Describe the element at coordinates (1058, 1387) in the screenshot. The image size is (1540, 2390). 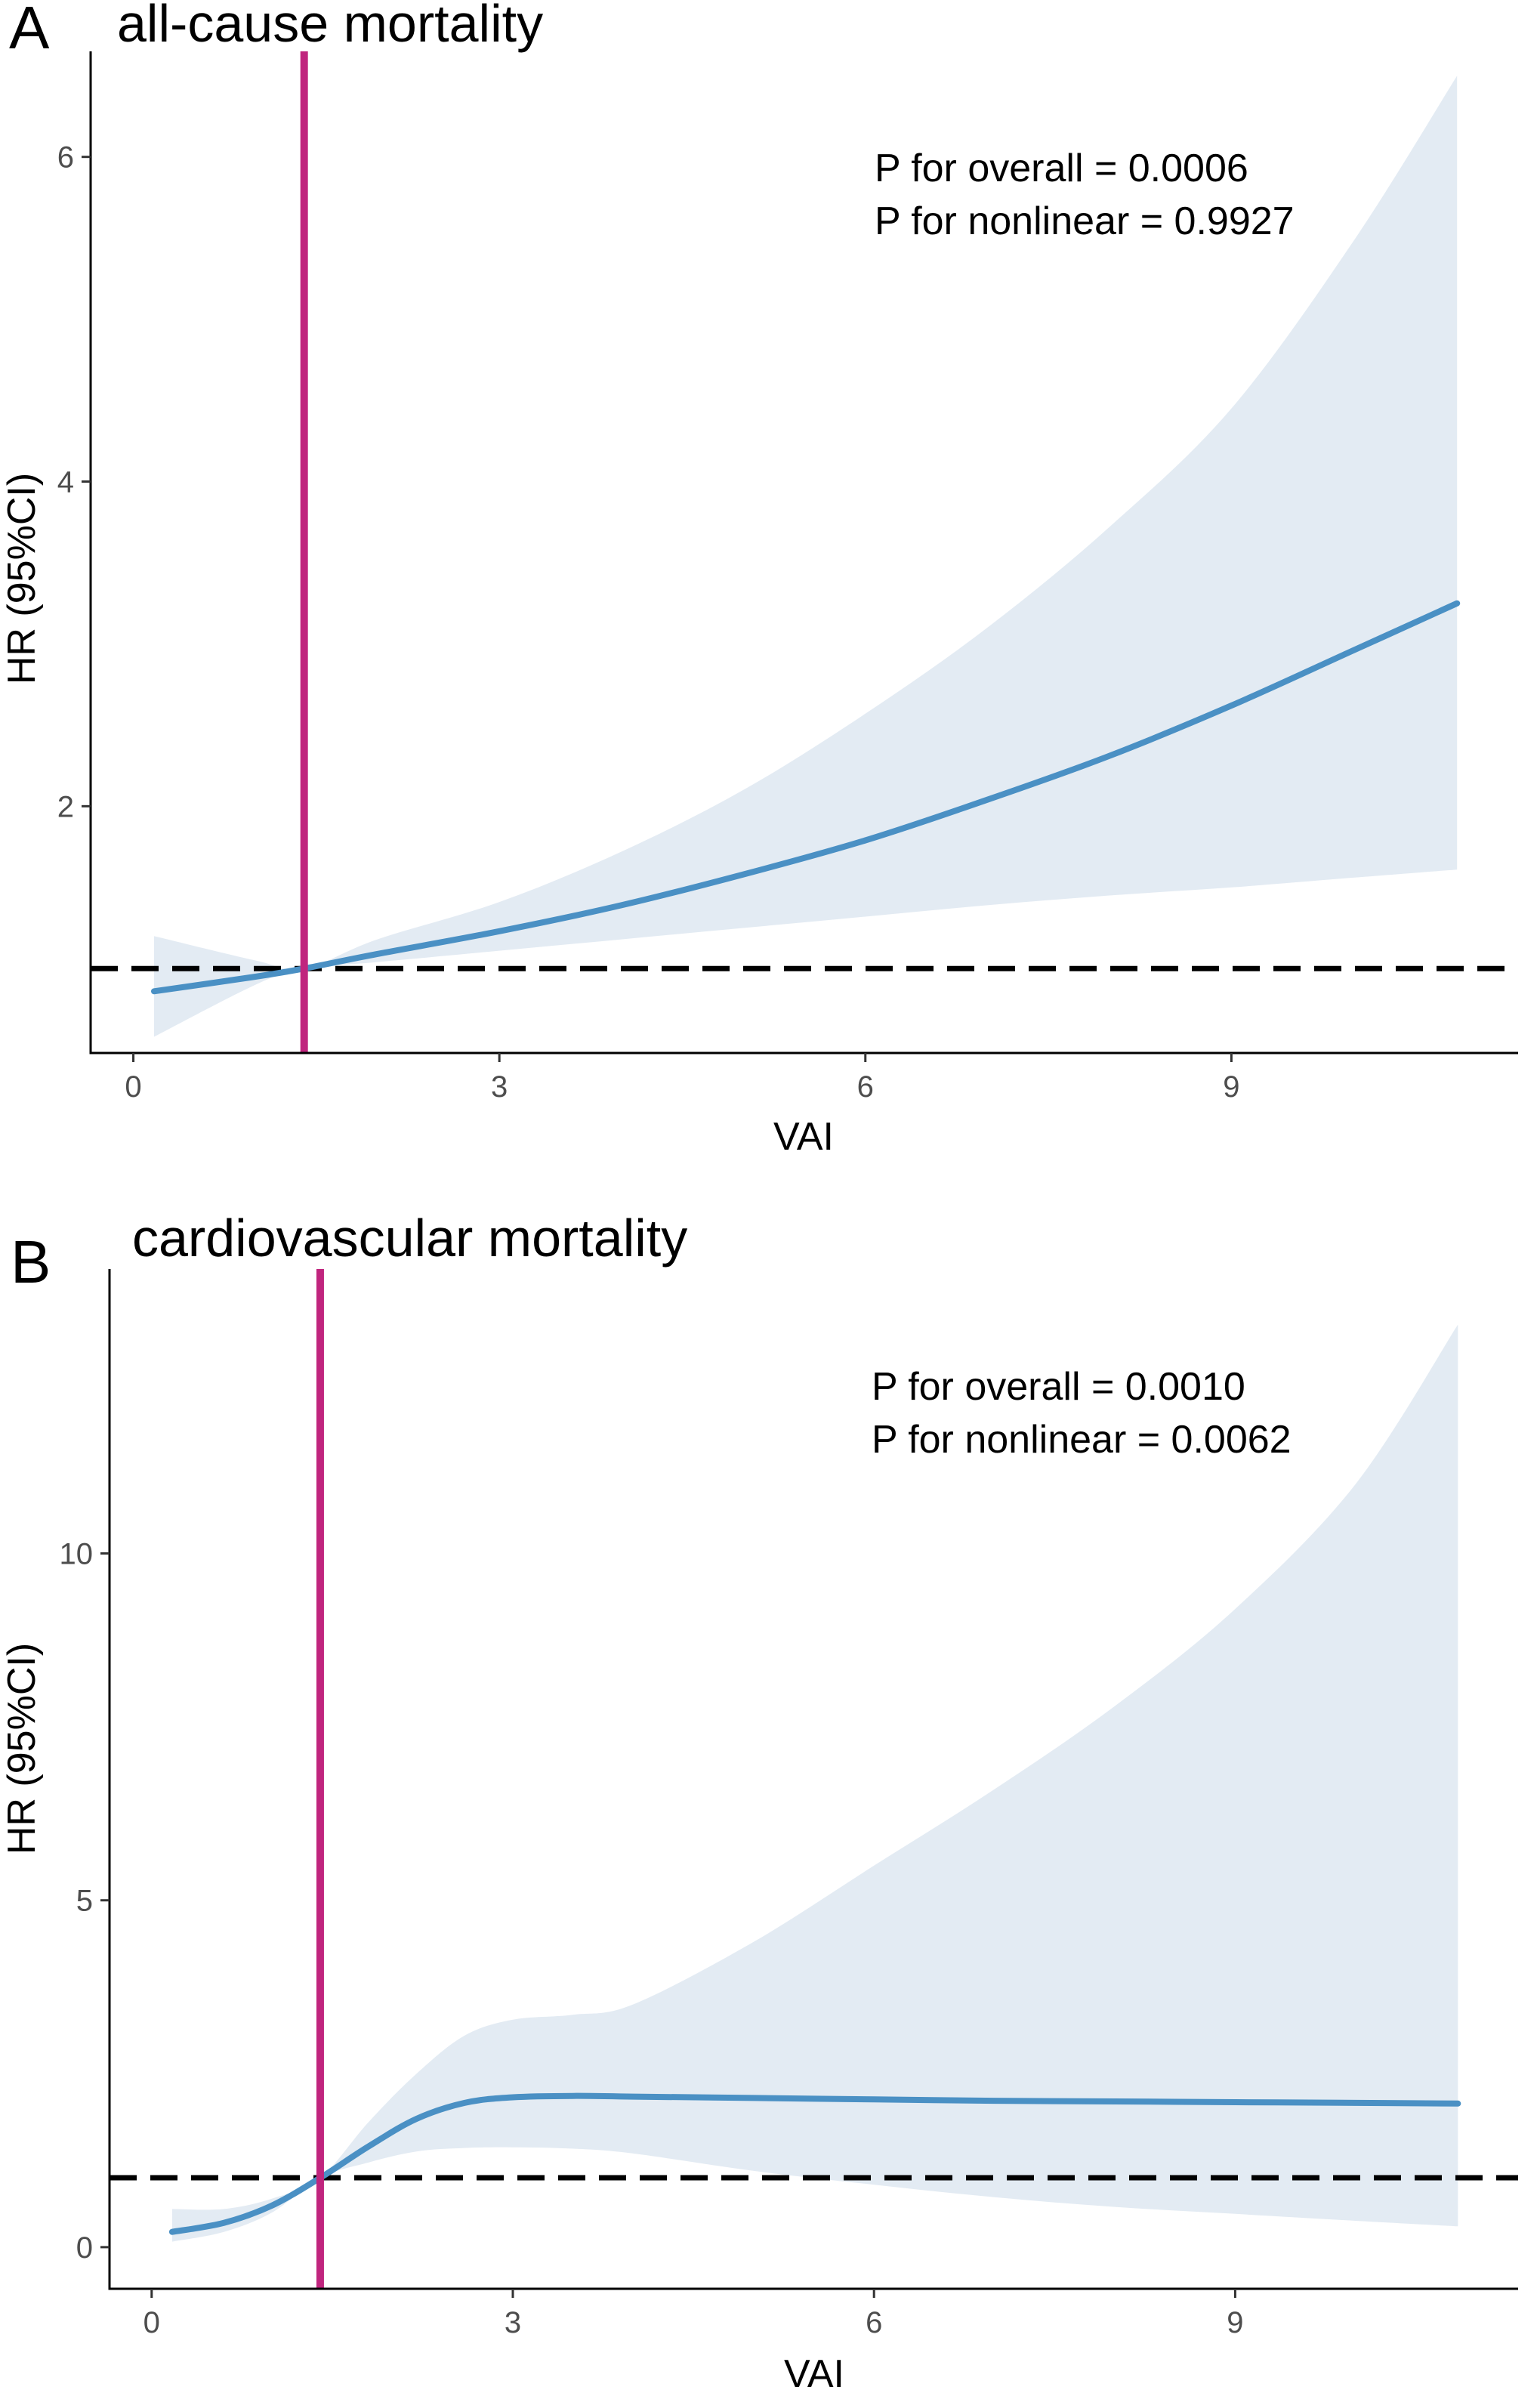
I see `panel-b-p-overall: P for overall = 0.0010` at that location.